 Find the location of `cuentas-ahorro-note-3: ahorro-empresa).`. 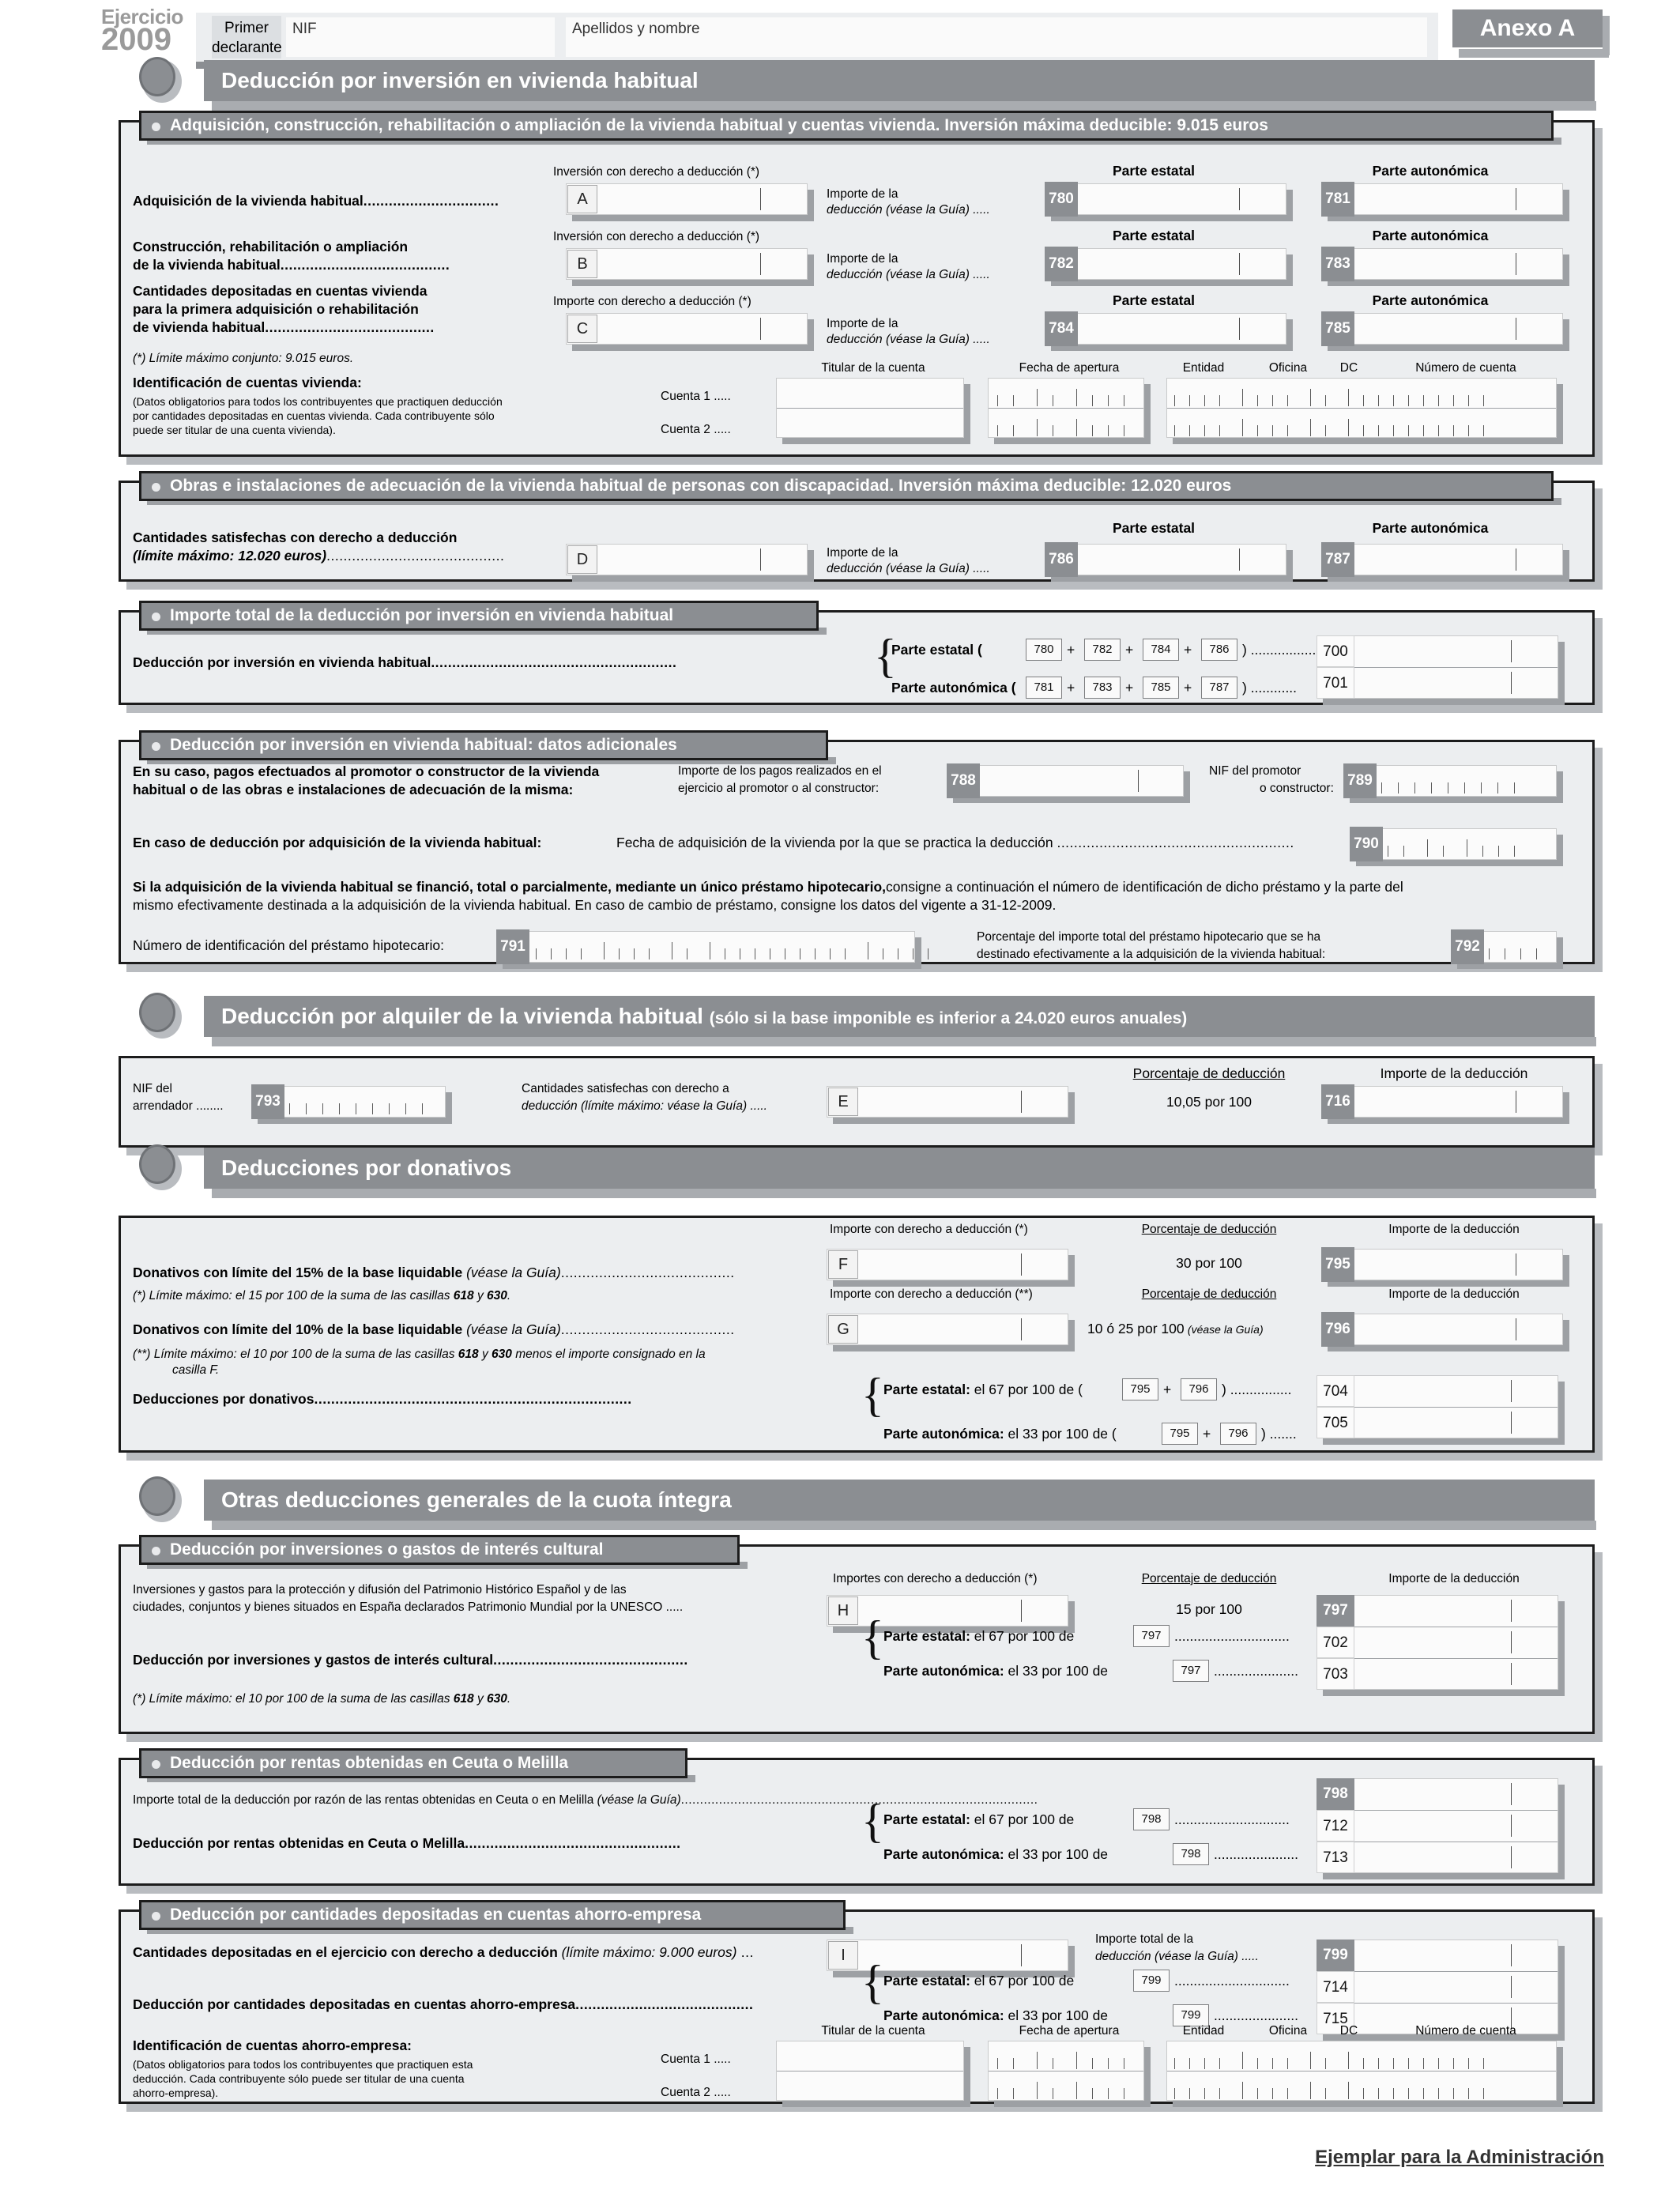

cuentas-ahorro-note-3: ahorro-empresa). is located at coordinates (176, 2093).